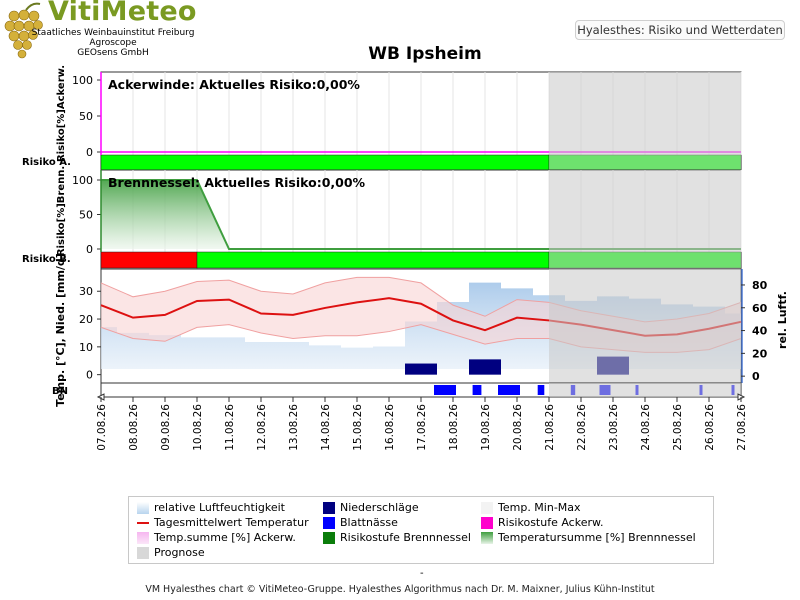 The height and width of the screenshot is (600, 800). What do you see at coordinates (710, 427) in the screenshot?
I see `x-tick-label: 26.08.26` at bounding box center [710, 427].